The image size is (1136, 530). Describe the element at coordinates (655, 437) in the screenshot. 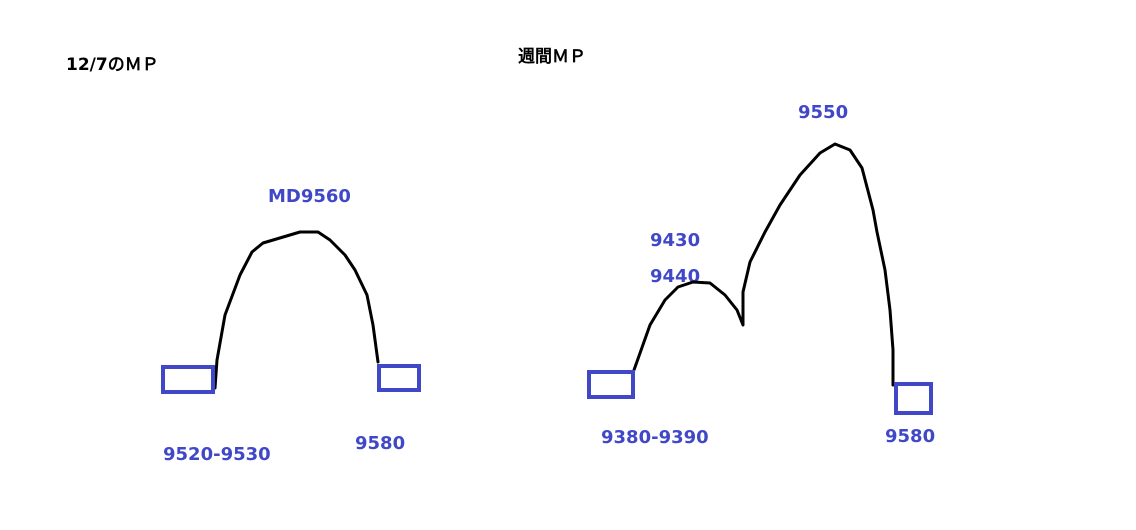

I see `weekly-left-label: 9380-9390` at that location.